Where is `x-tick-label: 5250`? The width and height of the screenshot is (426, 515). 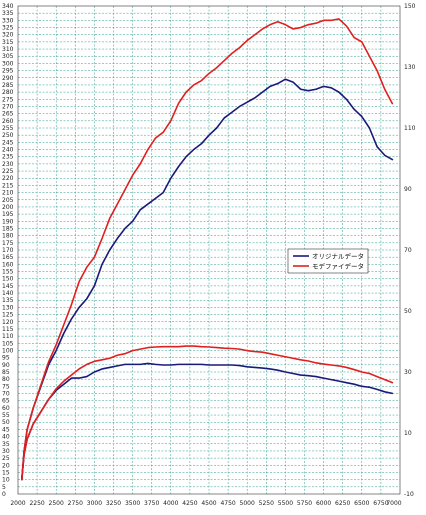 x-tick-label: 5250 is located at coordinates (266, 503).